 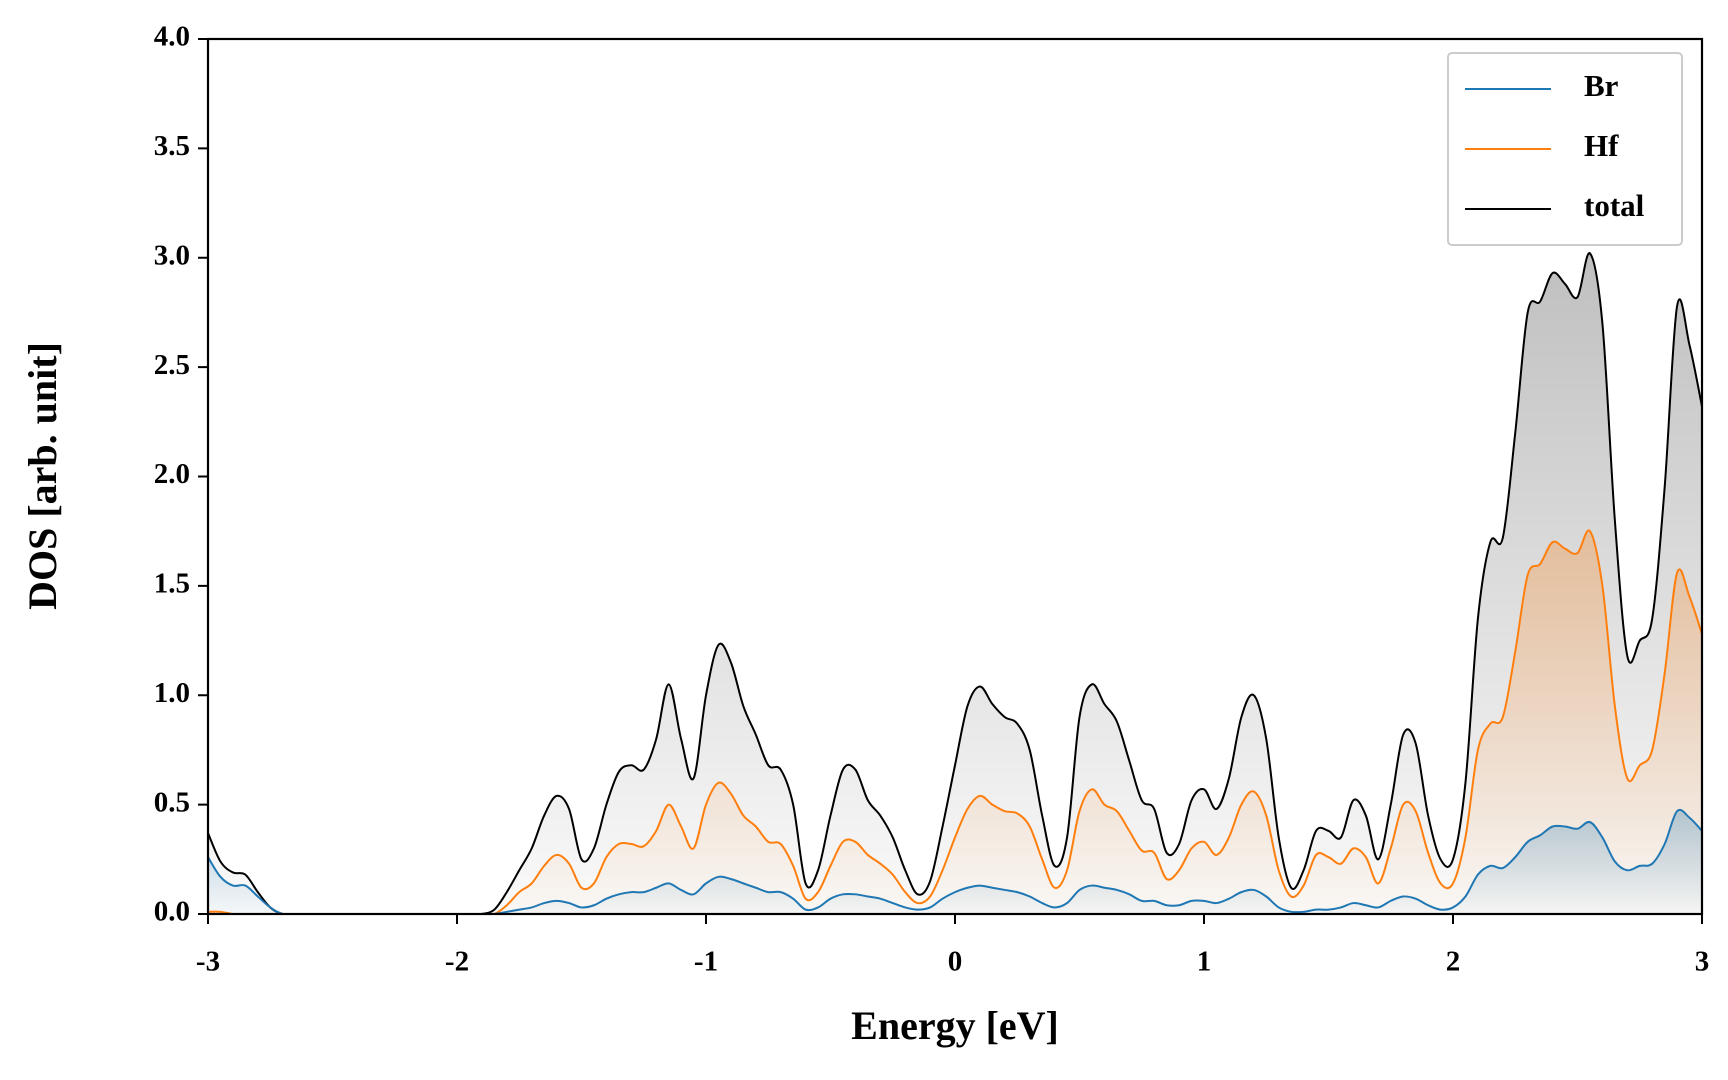 What do you see at coordinates (457, 962) in the screenshot?
I see `x-tick-label: -2` at bounding box center [457, 962].